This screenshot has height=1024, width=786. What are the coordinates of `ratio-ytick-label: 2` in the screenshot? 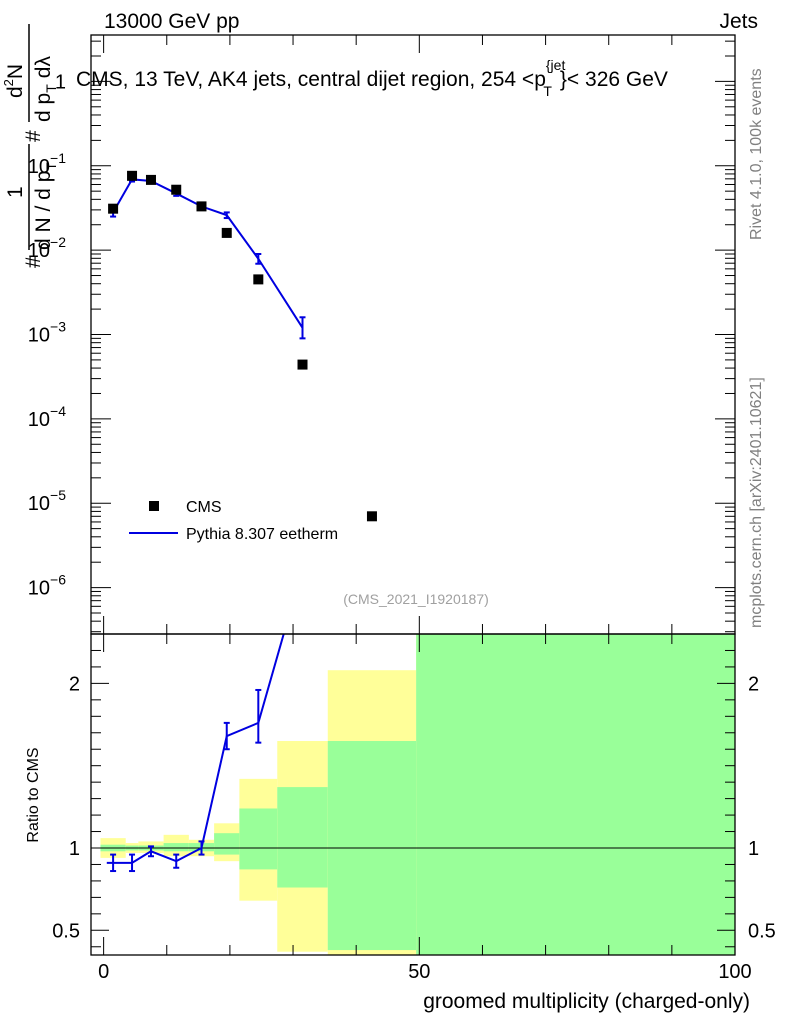 It's located at (74, 684).